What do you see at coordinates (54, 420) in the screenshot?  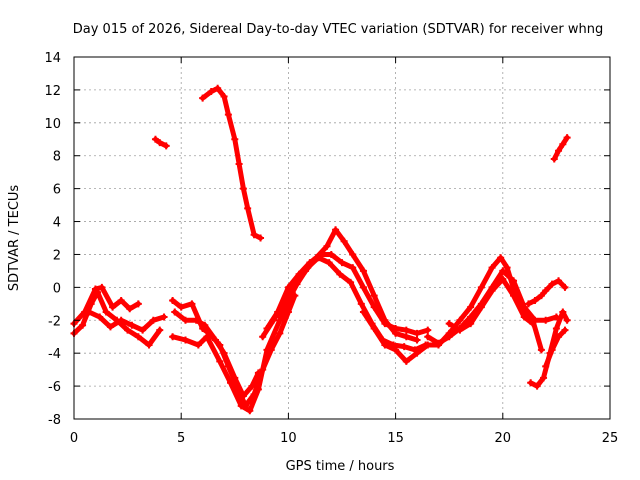 I see `y-tick-label: -8` at bounding box center [54, 420].